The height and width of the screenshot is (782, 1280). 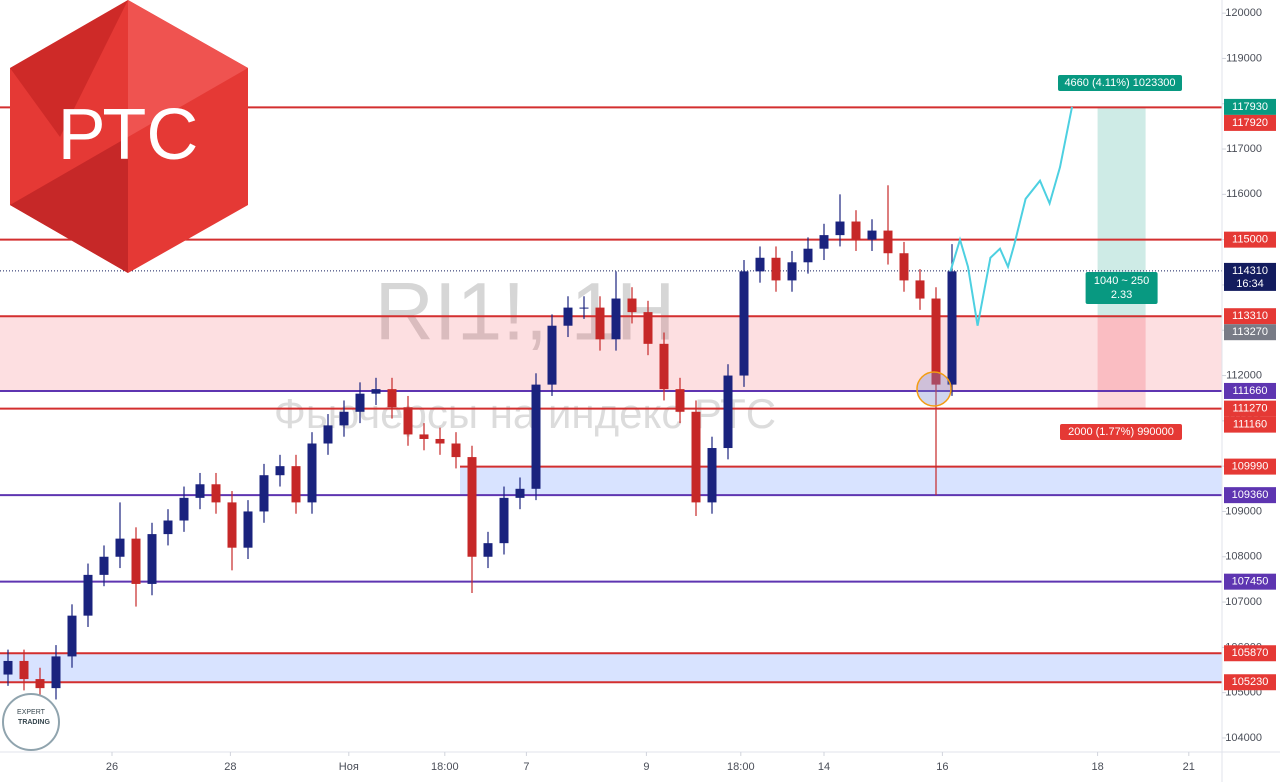 I want to click on logo: РТС, so click(x=129, y=136).